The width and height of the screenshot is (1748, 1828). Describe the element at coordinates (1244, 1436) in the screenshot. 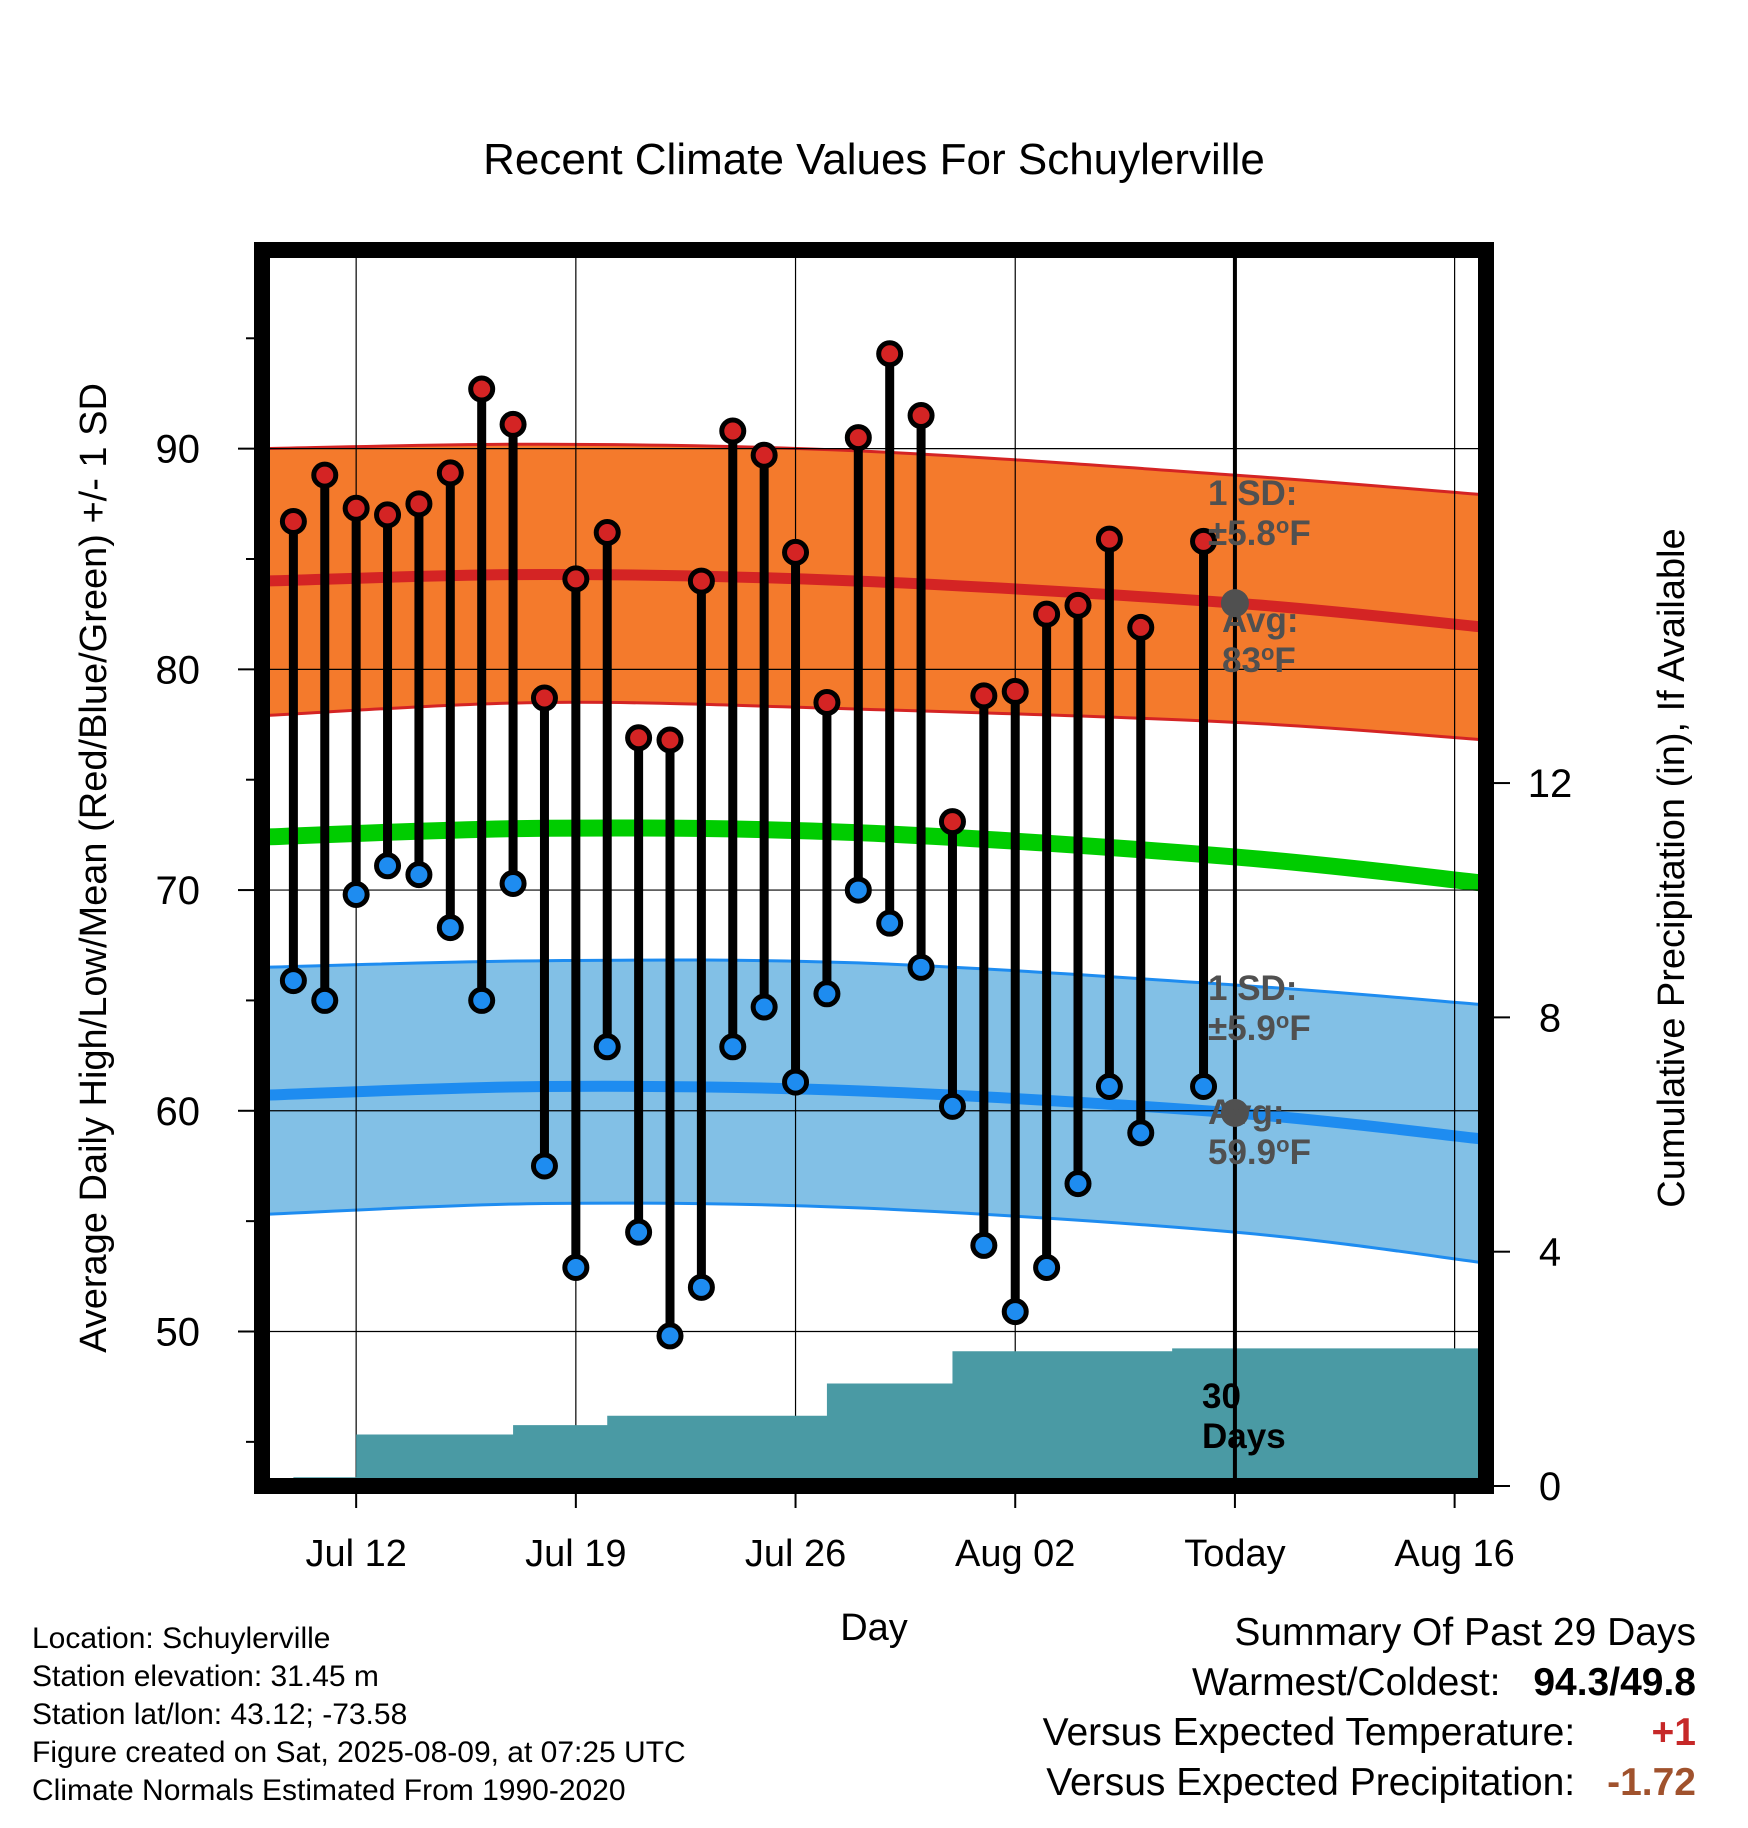

I see `annotation-line2: Days` at that location.